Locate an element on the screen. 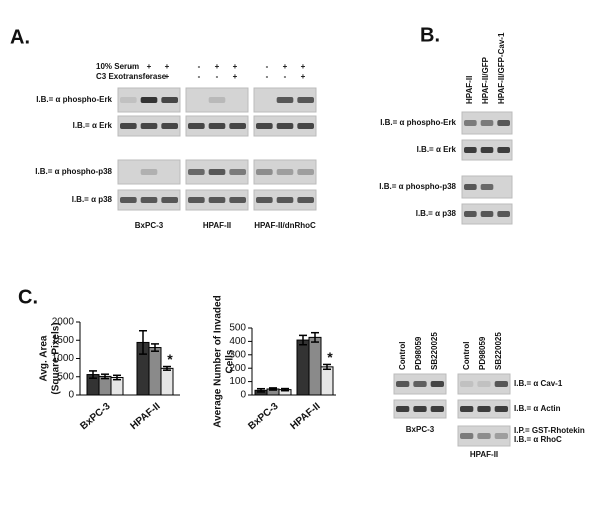 The height and width of the screenshot is (509, 600). row-label: I.P.= GST-Rhotekin is located at coordinates (549, 430).